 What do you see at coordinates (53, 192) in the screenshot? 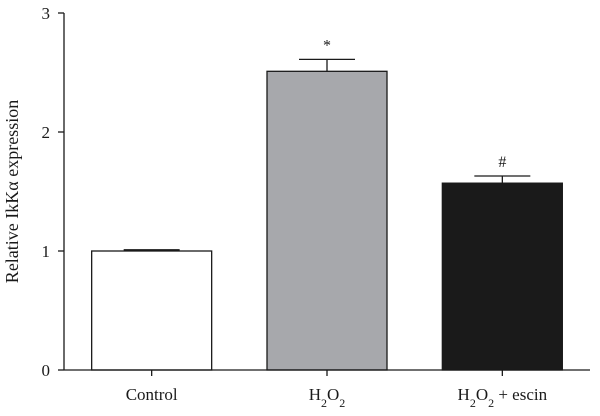
I see `y-ticks-group: 0 1 2 3` at bounding box center [53, 192].